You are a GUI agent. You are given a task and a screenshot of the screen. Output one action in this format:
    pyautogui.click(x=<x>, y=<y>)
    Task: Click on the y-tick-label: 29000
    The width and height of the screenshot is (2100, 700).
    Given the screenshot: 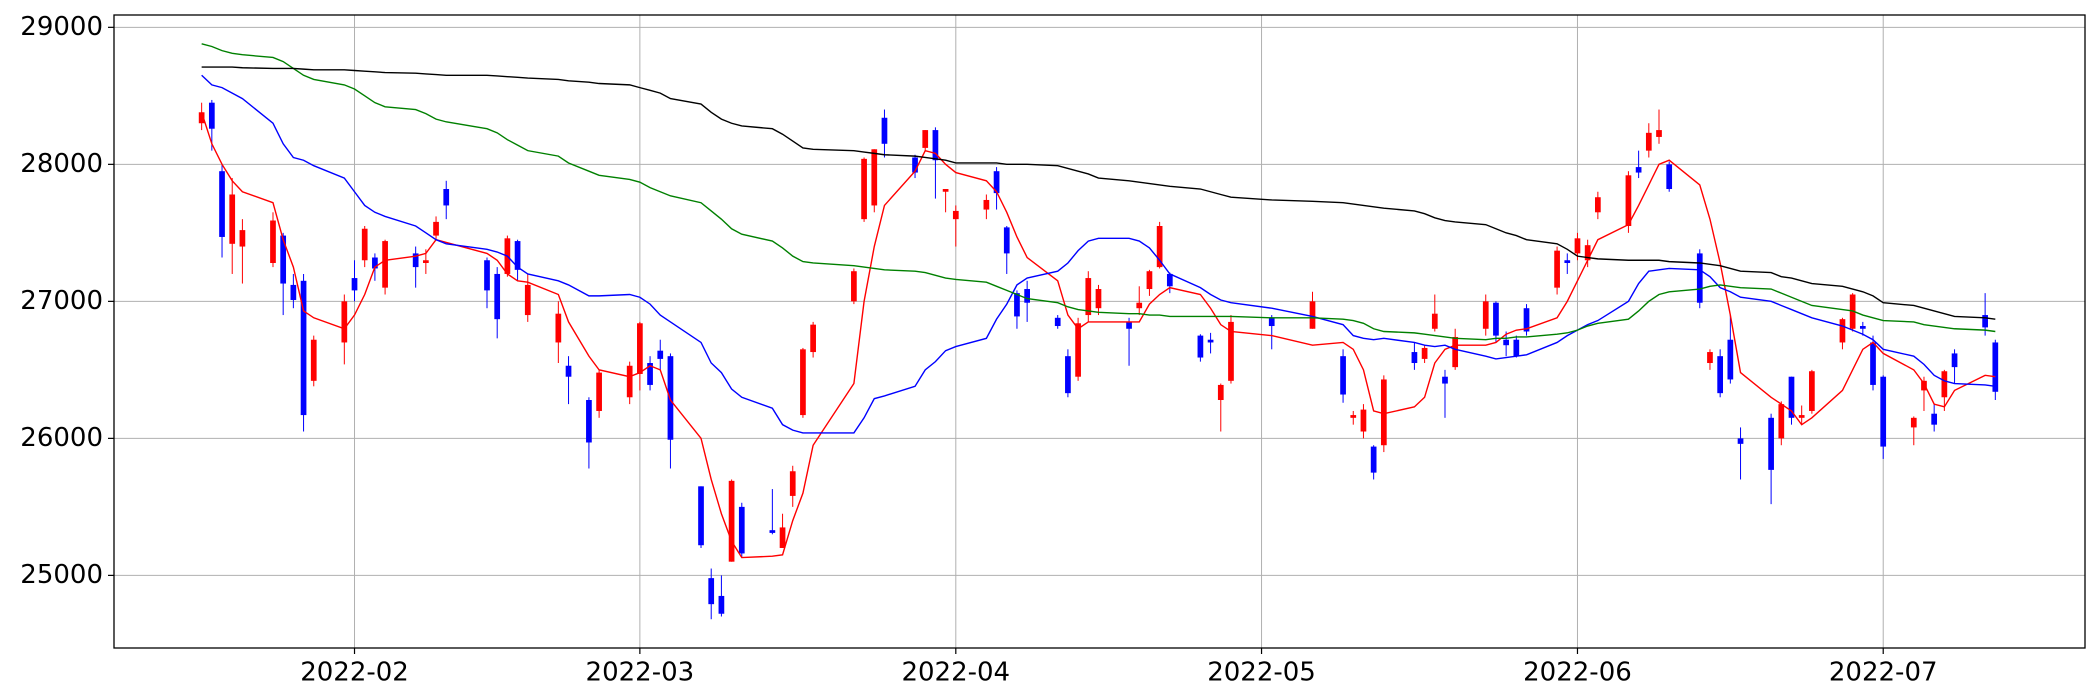 What is the action you would take?
    pyautogui.click(x=61, y=27)
    